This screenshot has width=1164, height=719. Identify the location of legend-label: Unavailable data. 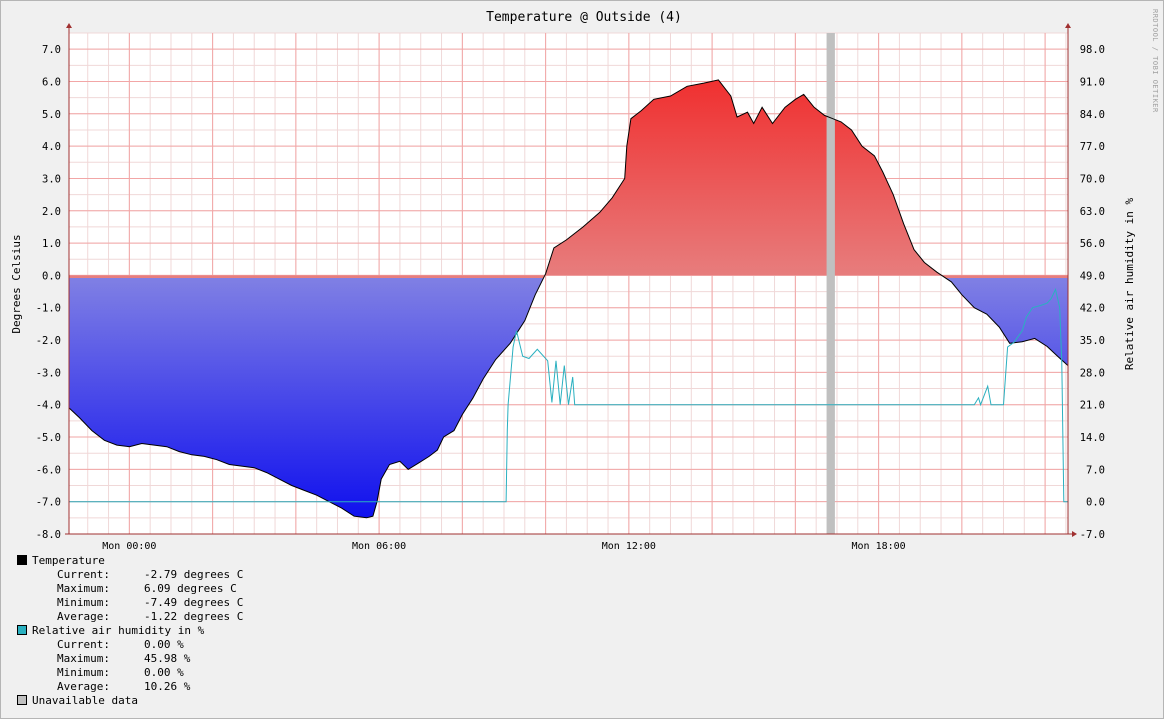
(85, 700).